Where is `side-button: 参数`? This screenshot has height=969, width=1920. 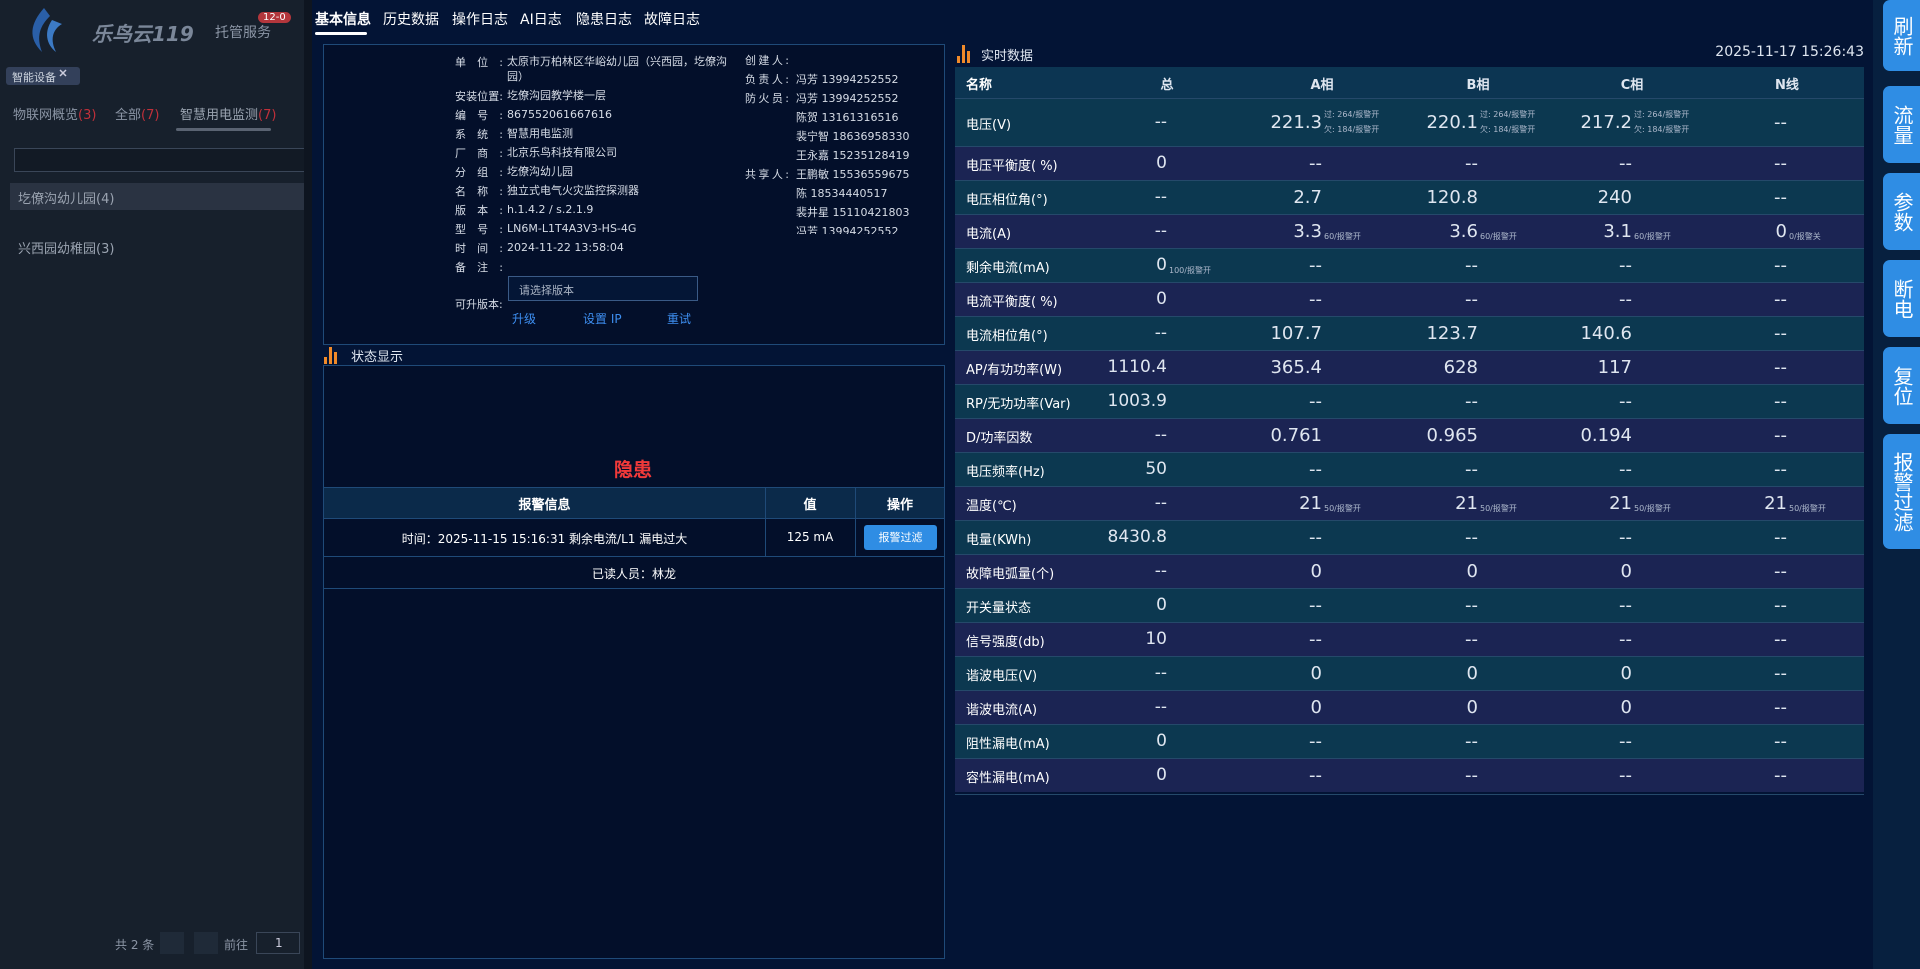
side-button: 参数 is located at coordinates (1901, 211).